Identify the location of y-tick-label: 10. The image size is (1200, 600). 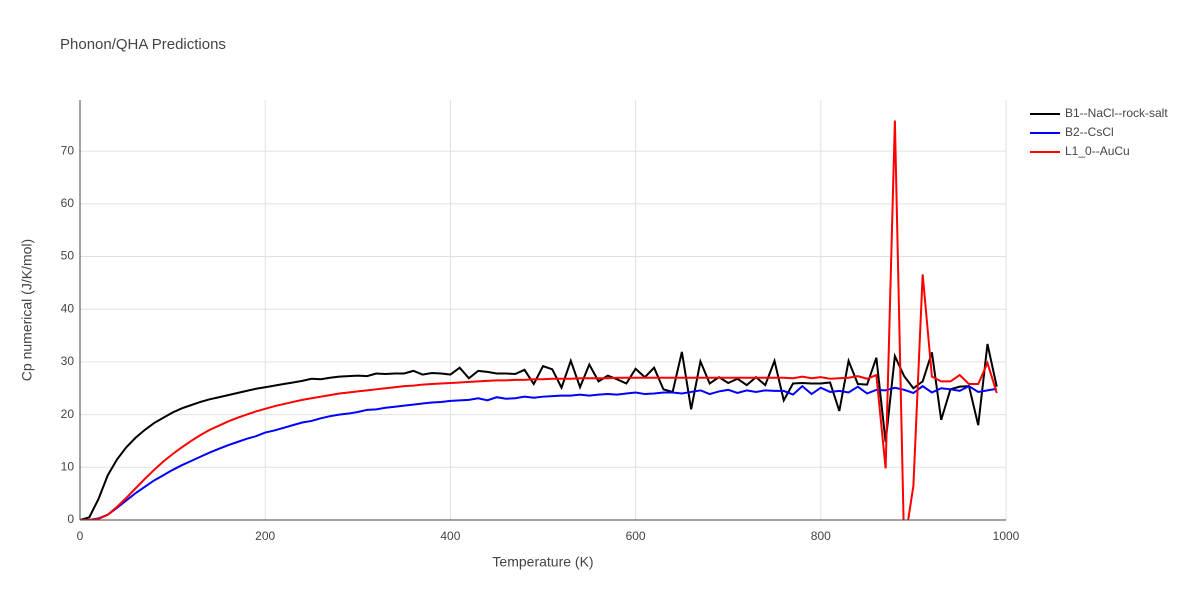
(68, 466).